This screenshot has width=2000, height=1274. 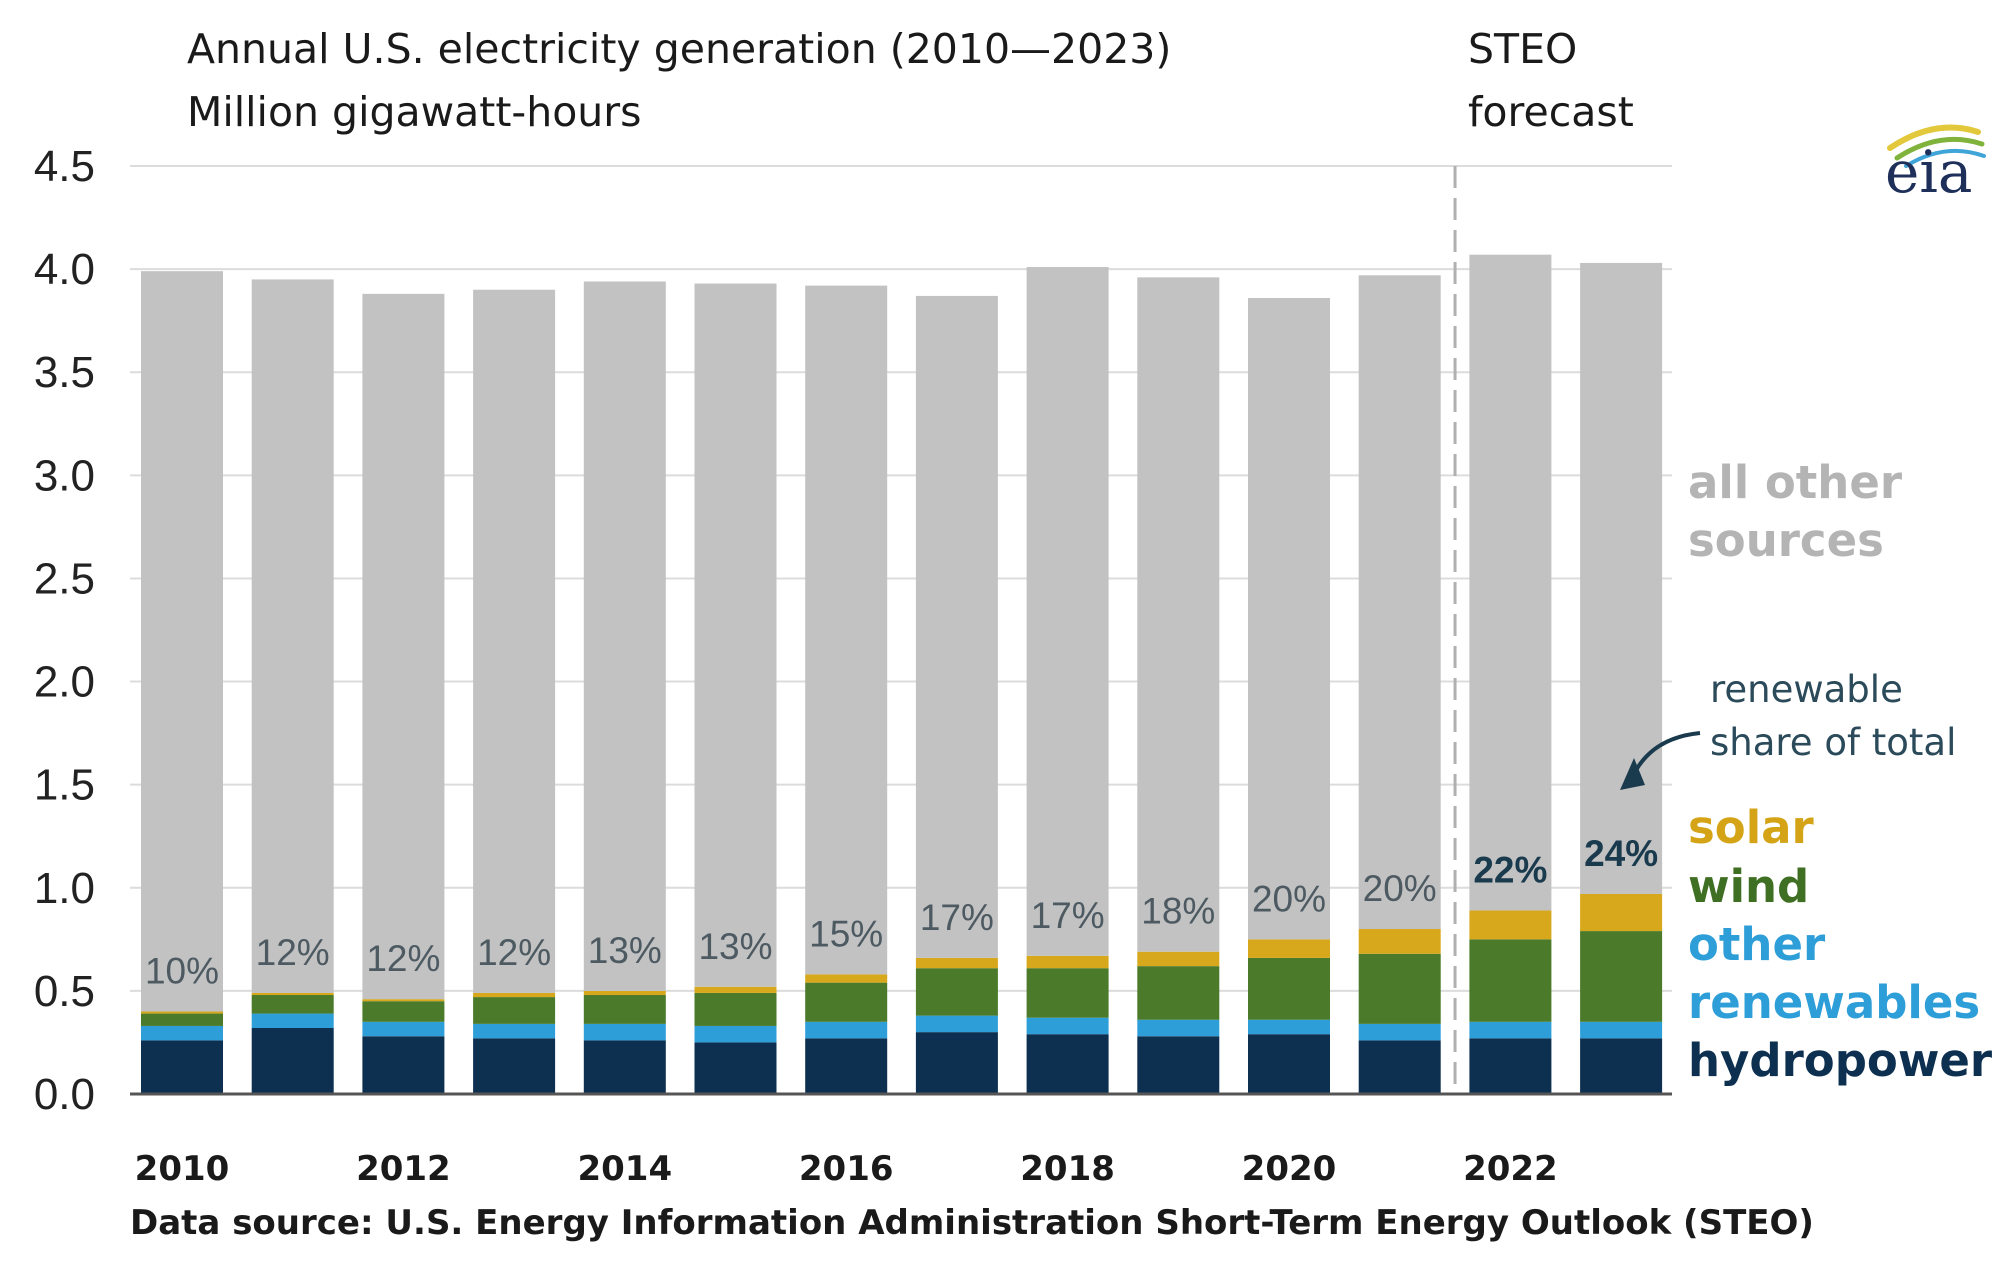 I want to click on bar-solar-2016, so click(x=846, y=978).